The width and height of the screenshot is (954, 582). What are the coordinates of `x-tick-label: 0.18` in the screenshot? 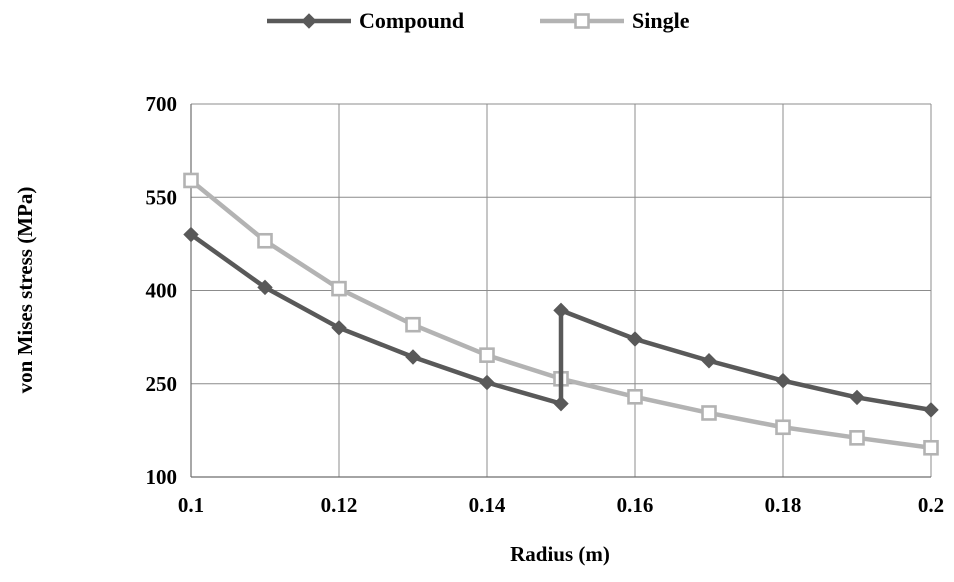 It's located at (783, 505).